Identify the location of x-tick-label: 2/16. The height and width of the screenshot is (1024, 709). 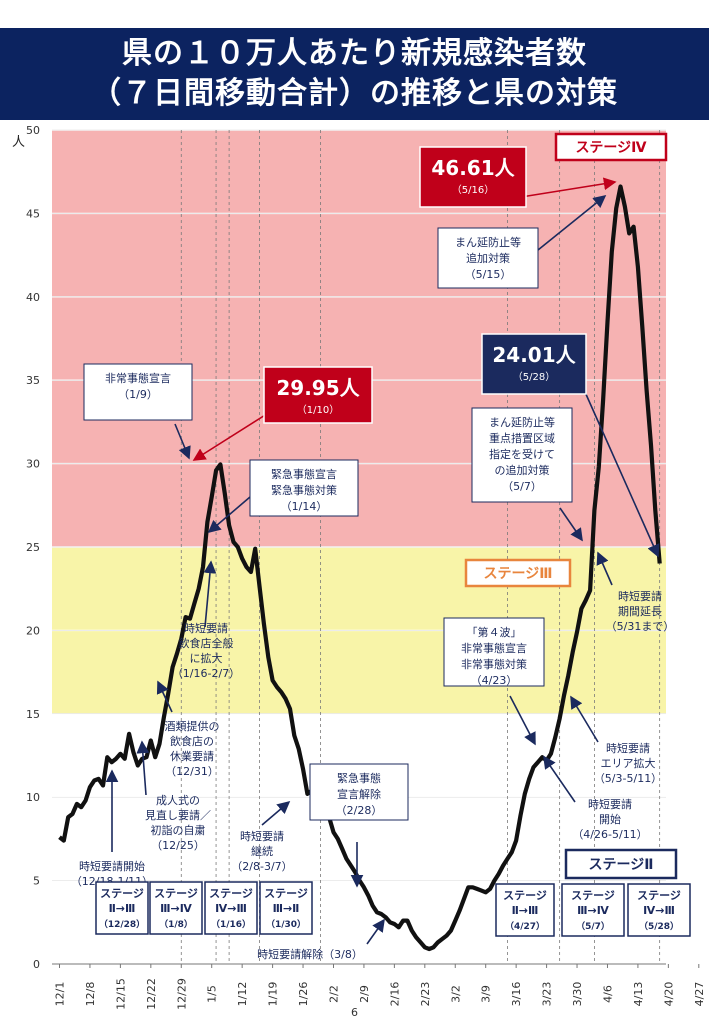
(394, 994).